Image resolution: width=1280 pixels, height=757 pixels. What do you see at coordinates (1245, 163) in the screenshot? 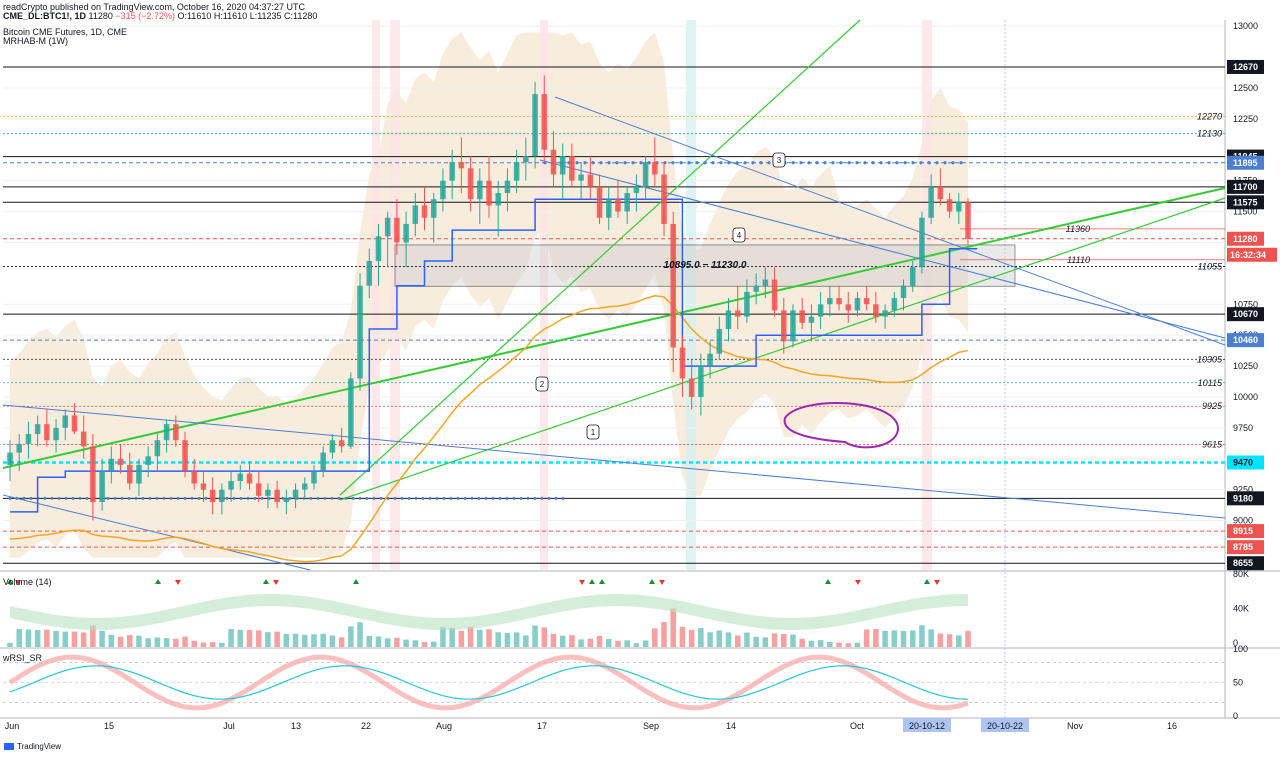
I see `price-badge-label: 11895` at bounding box center [1245, 163].